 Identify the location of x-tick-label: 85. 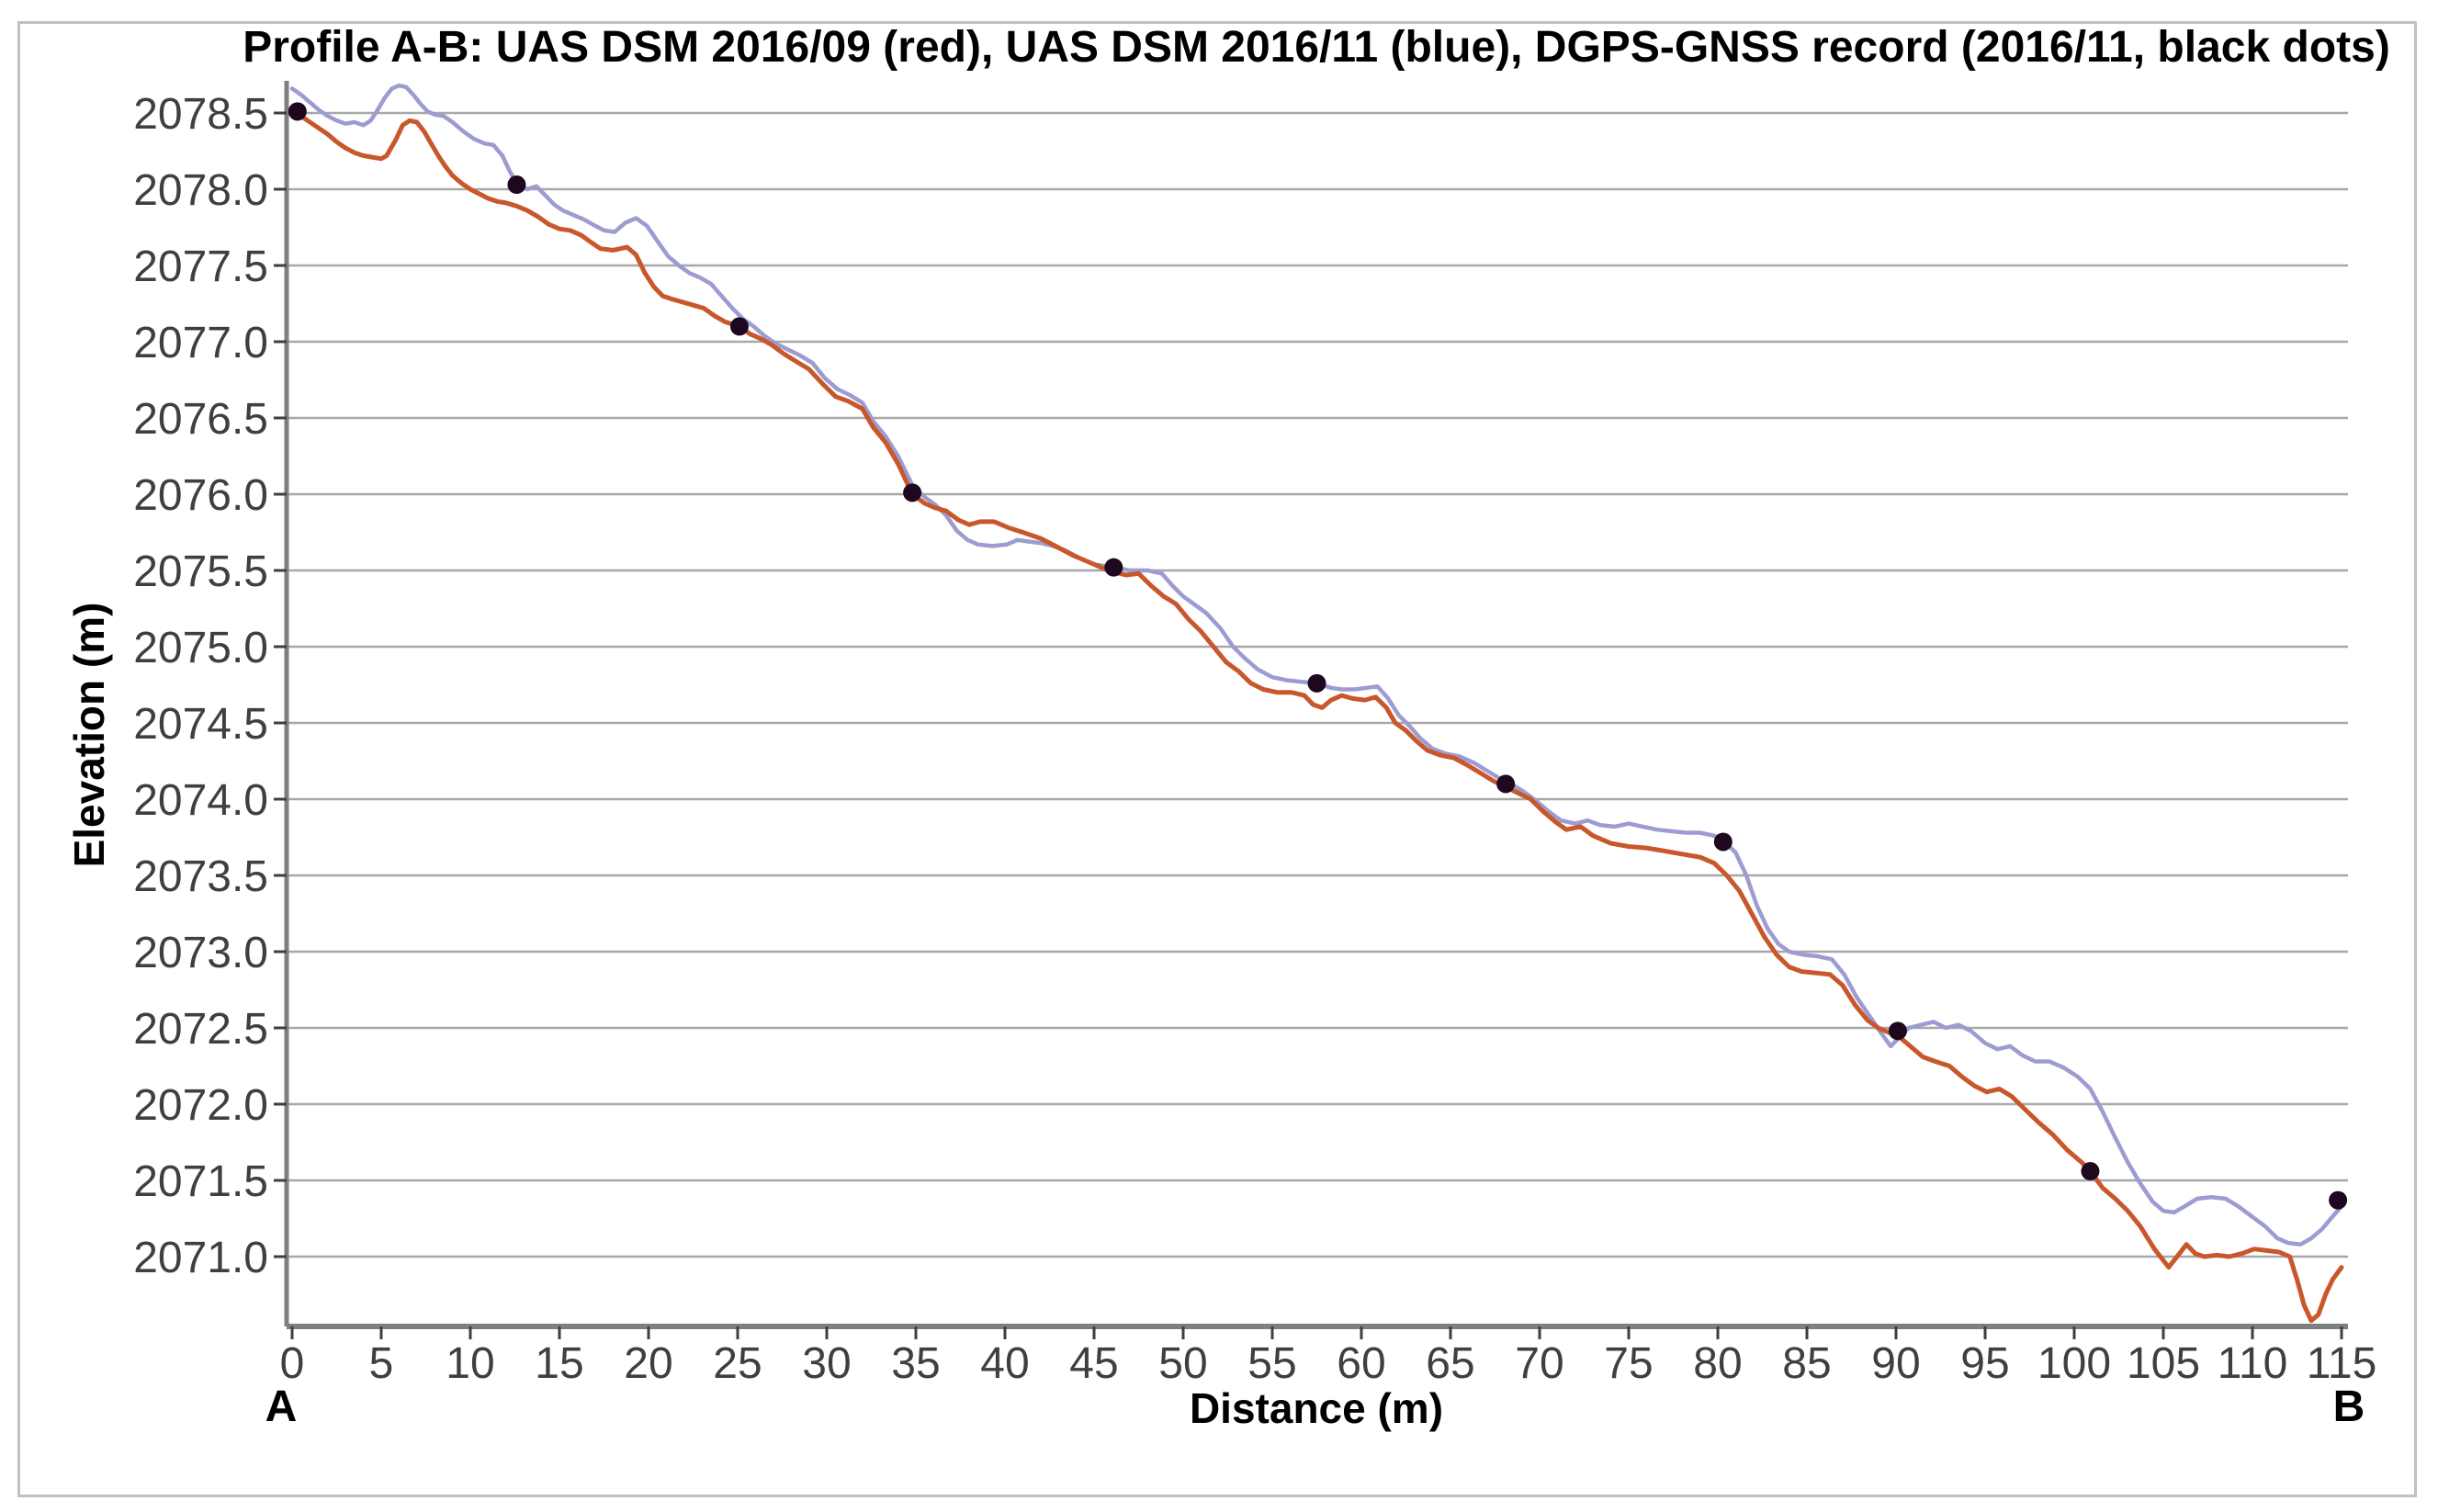
(1806, 1363).